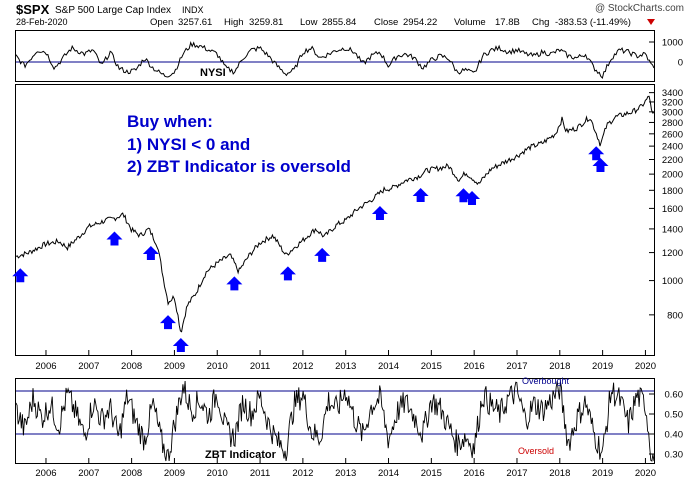 This screenshot has width=700, height=483. What do you see at coordinates (672, 134) in the screenshot?
I see `price-tick-label: 2600` at bounding box center [672, 134].